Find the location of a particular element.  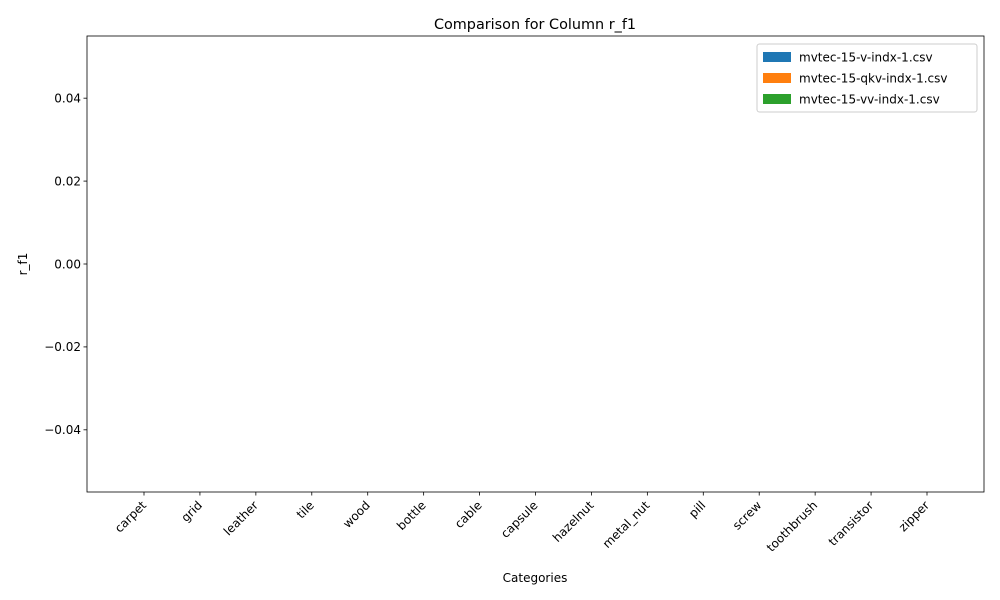

legend-label-3: mvtec-15-vv-indx-1.csv is located at coordinates (869, 100).